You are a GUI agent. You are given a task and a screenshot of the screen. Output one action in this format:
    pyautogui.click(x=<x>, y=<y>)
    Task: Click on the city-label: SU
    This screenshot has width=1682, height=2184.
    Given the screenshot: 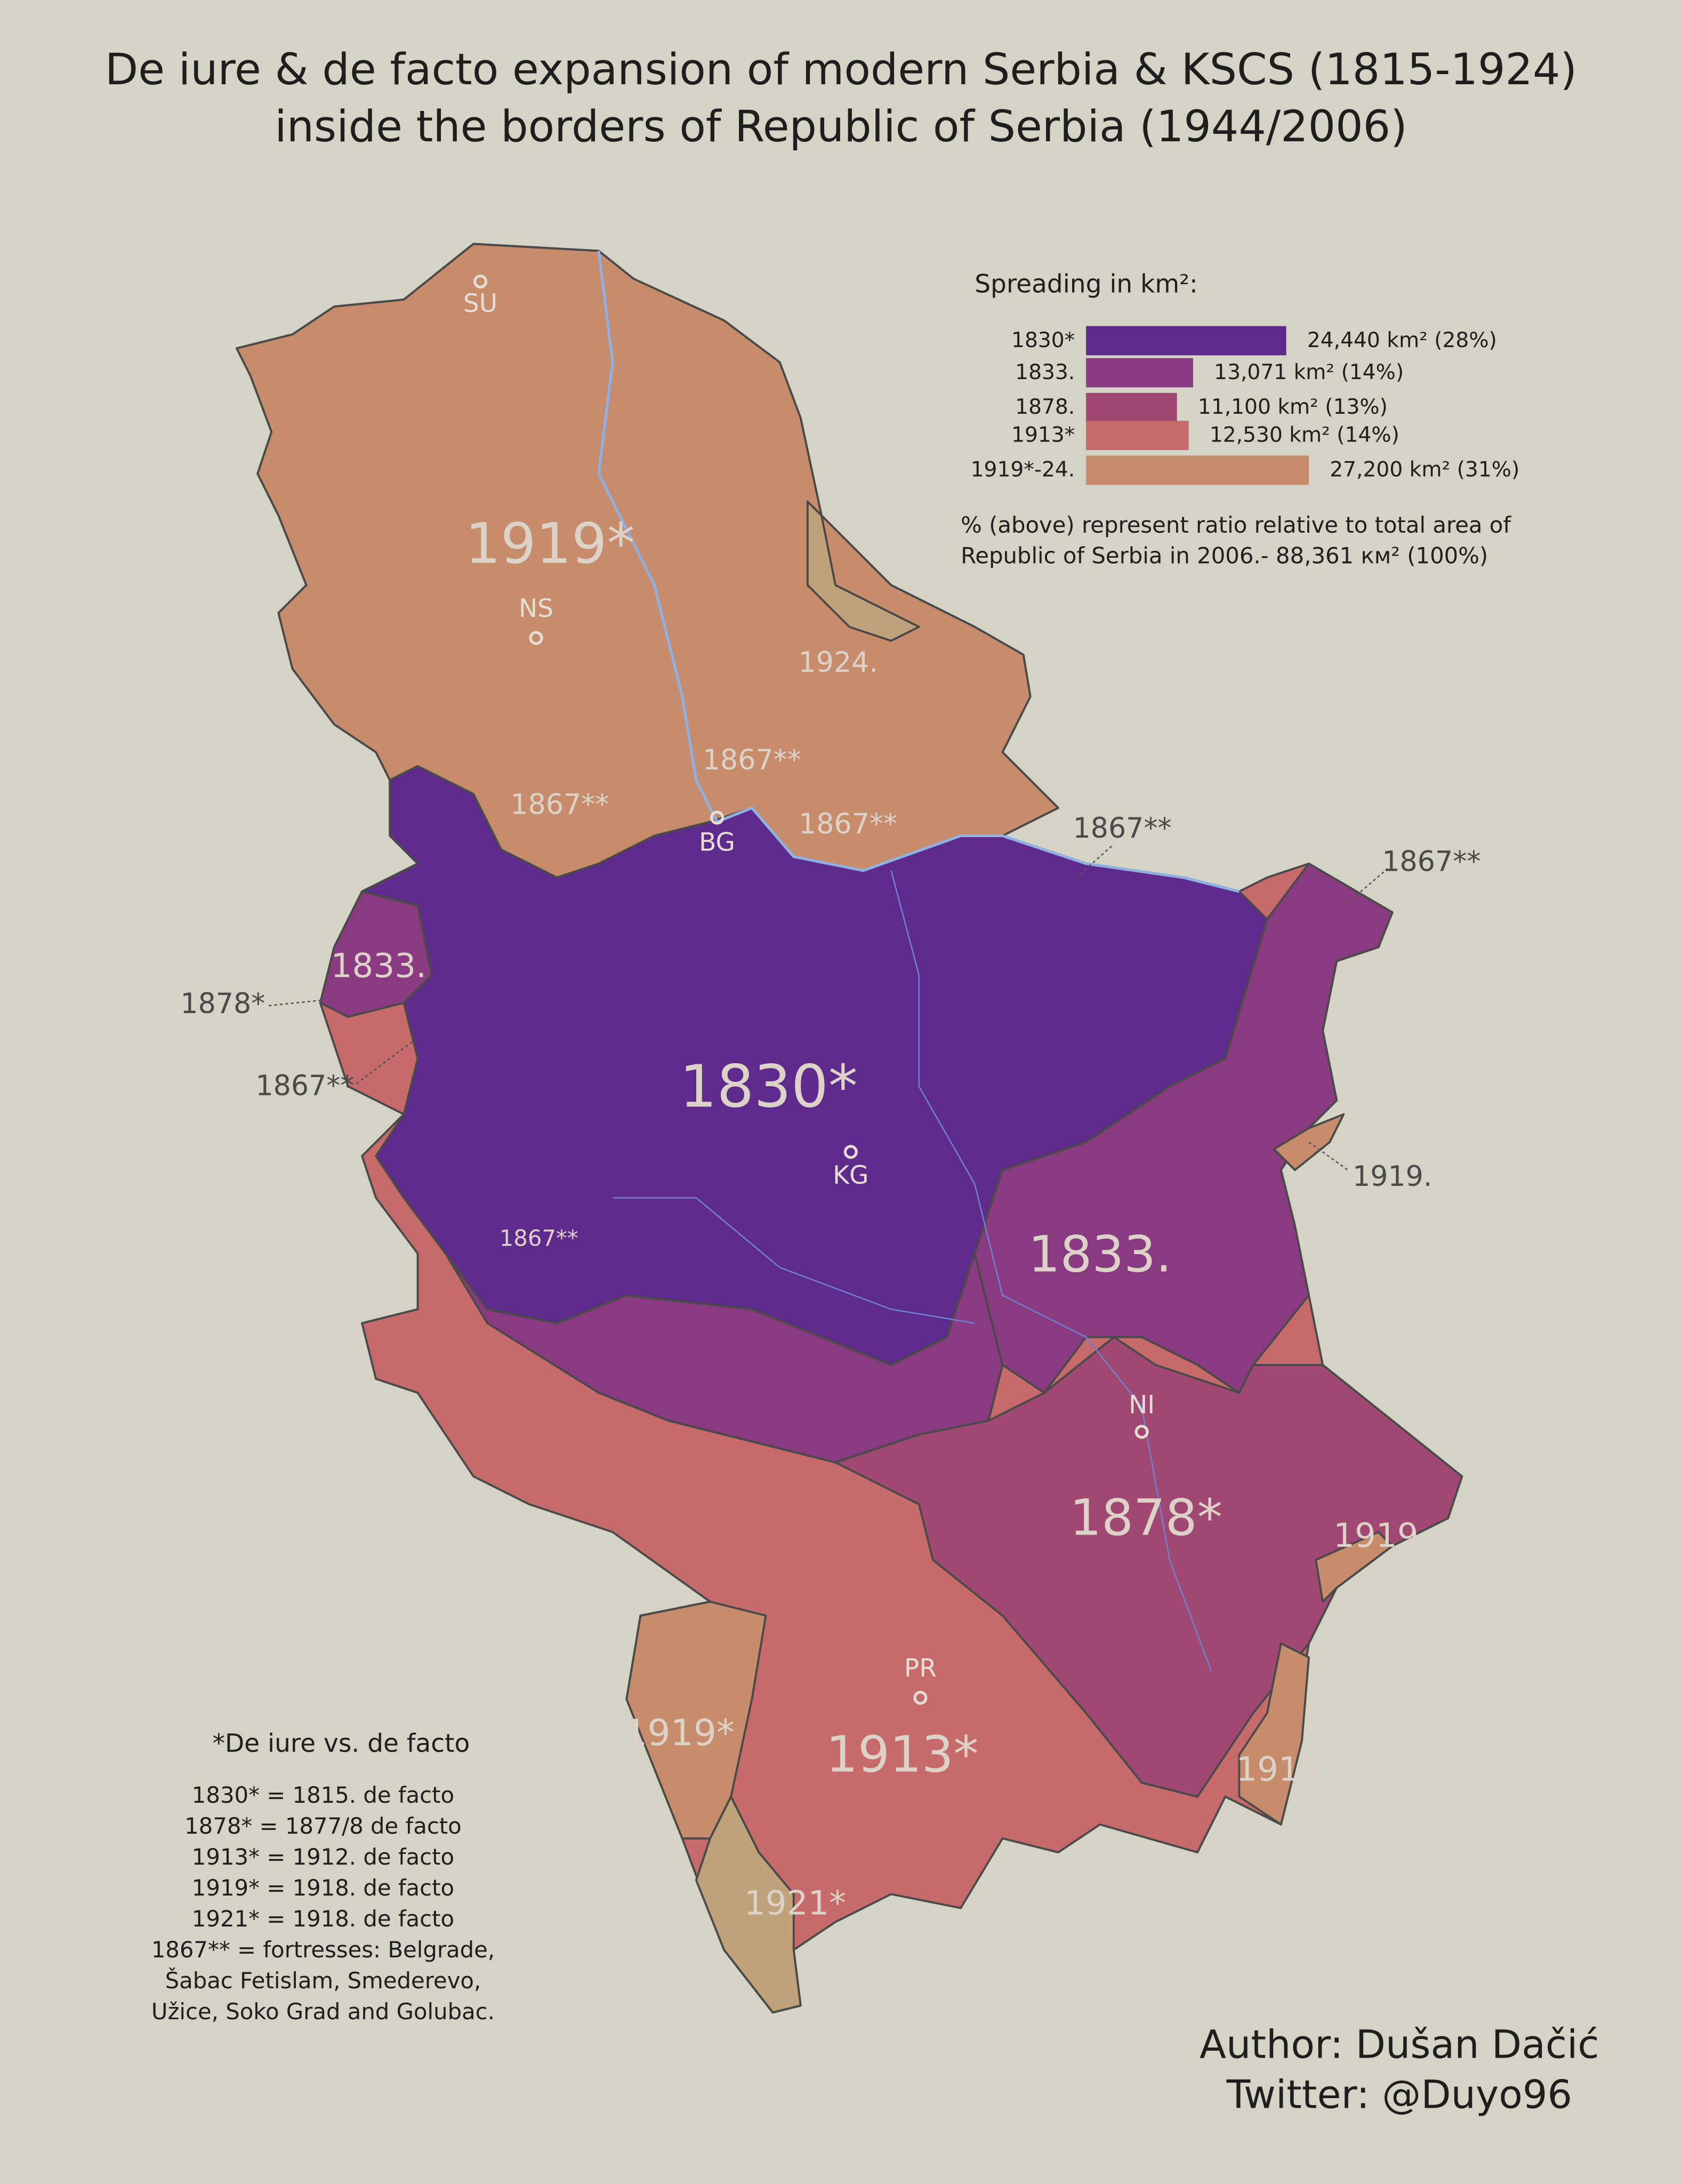 What is the action you would take?
    pyautogui.click(x=480, y=303)
    